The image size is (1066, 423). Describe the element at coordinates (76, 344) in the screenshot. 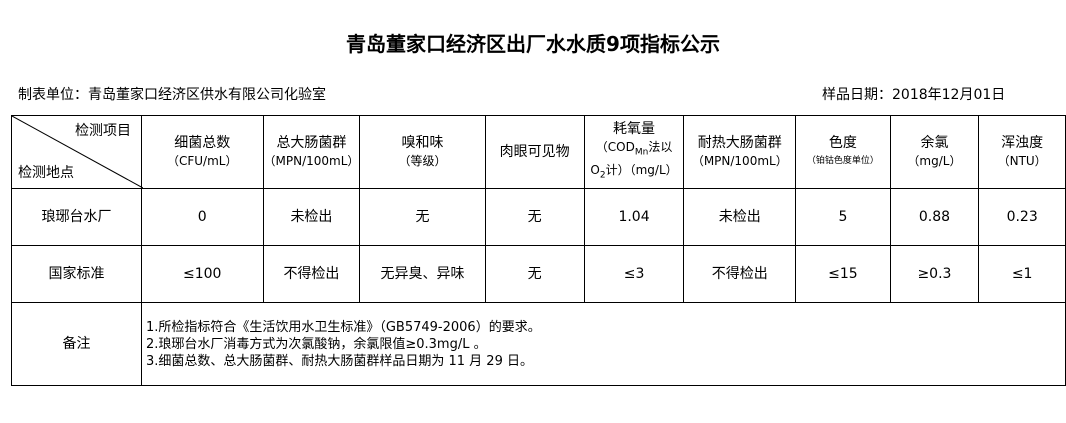

I see `notes-label: 备注` at that location.